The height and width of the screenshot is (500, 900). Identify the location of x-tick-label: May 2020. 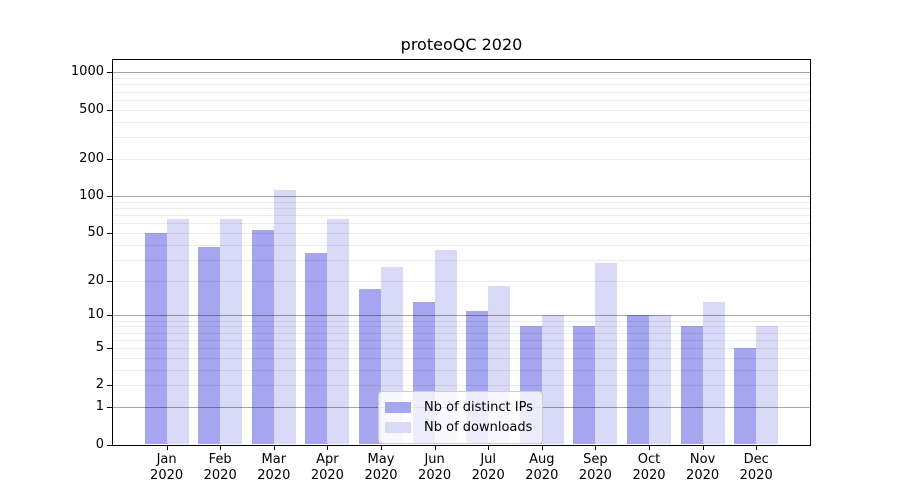
(381, 467).